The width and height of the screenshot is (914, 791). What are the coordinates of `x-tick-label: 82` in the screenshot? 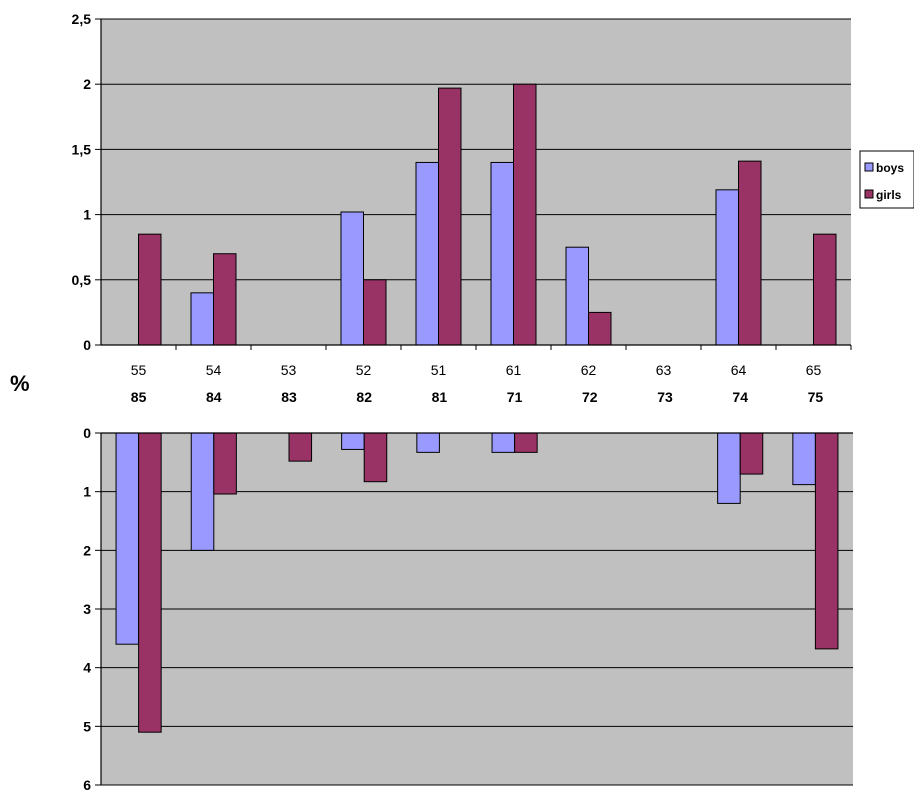 It's located at (364, 397).